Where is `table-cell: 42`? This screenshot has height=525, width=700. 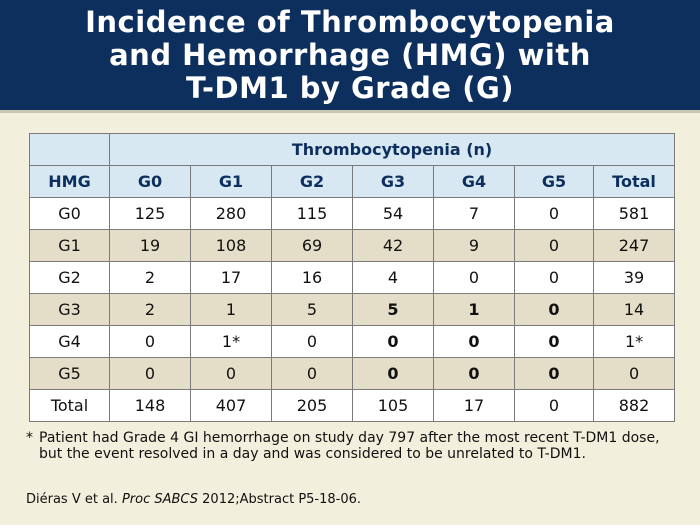
table-cell: 42 is located at coordinates (393, 245).